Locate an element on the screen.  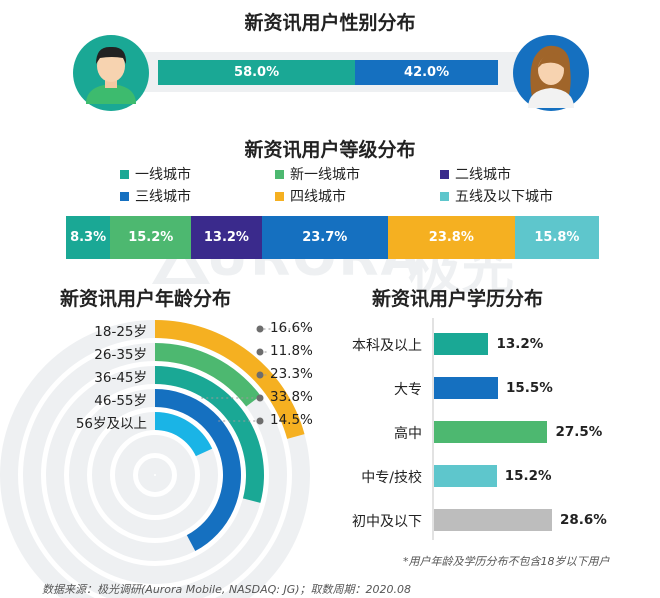
age-value-label: 16.6% is located at coordinates (291, 328).